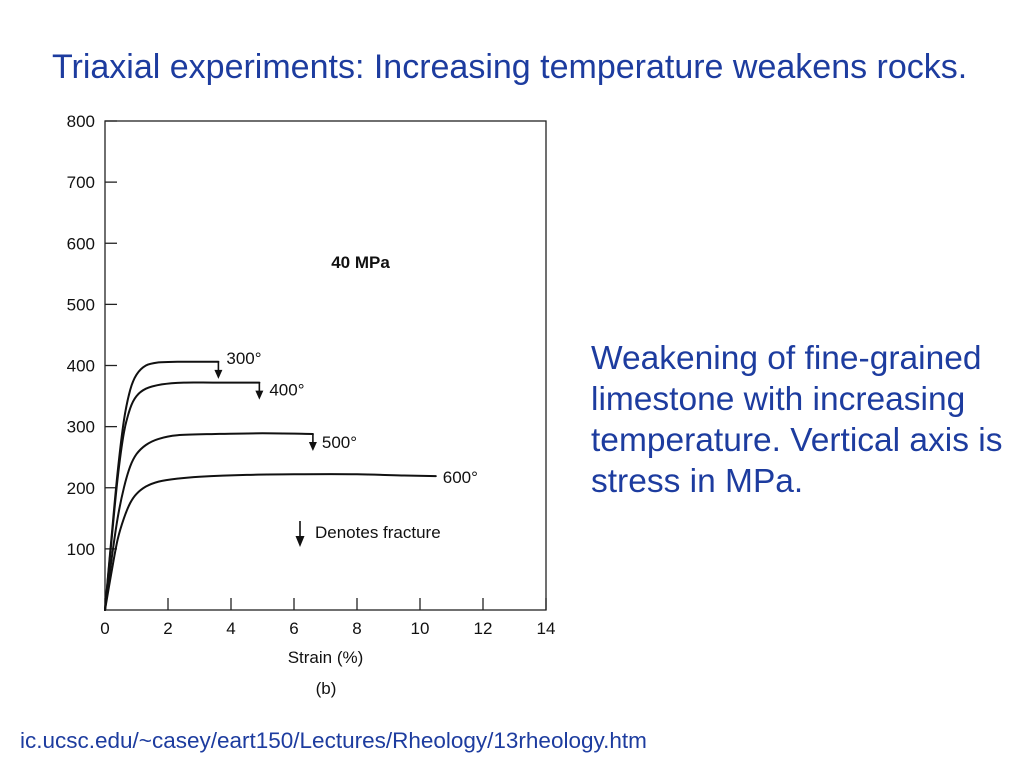  Describe the element at coordinates (81, 243) in the screenshot. I see `y-tick-label: 600` at that location.